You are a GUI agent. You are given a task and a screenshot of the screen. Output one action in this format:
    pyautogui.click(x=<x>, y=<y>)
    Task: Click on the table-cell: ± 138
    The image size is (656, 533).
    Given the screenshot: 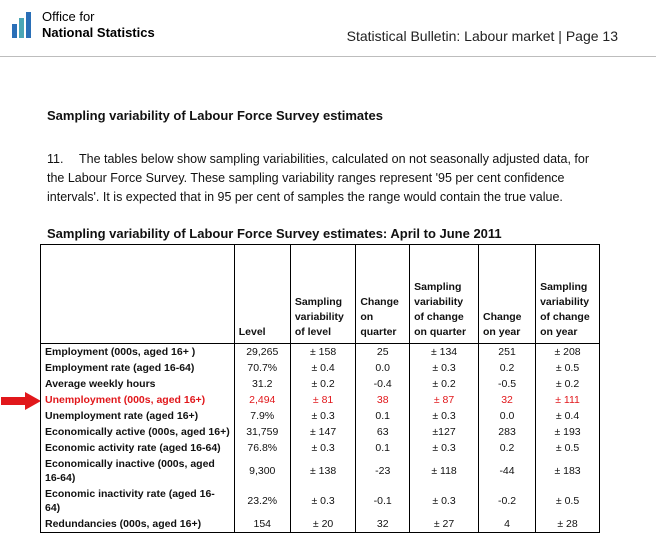 What is the action you would take?
    pyautogui.click(x=323, y=471)
    